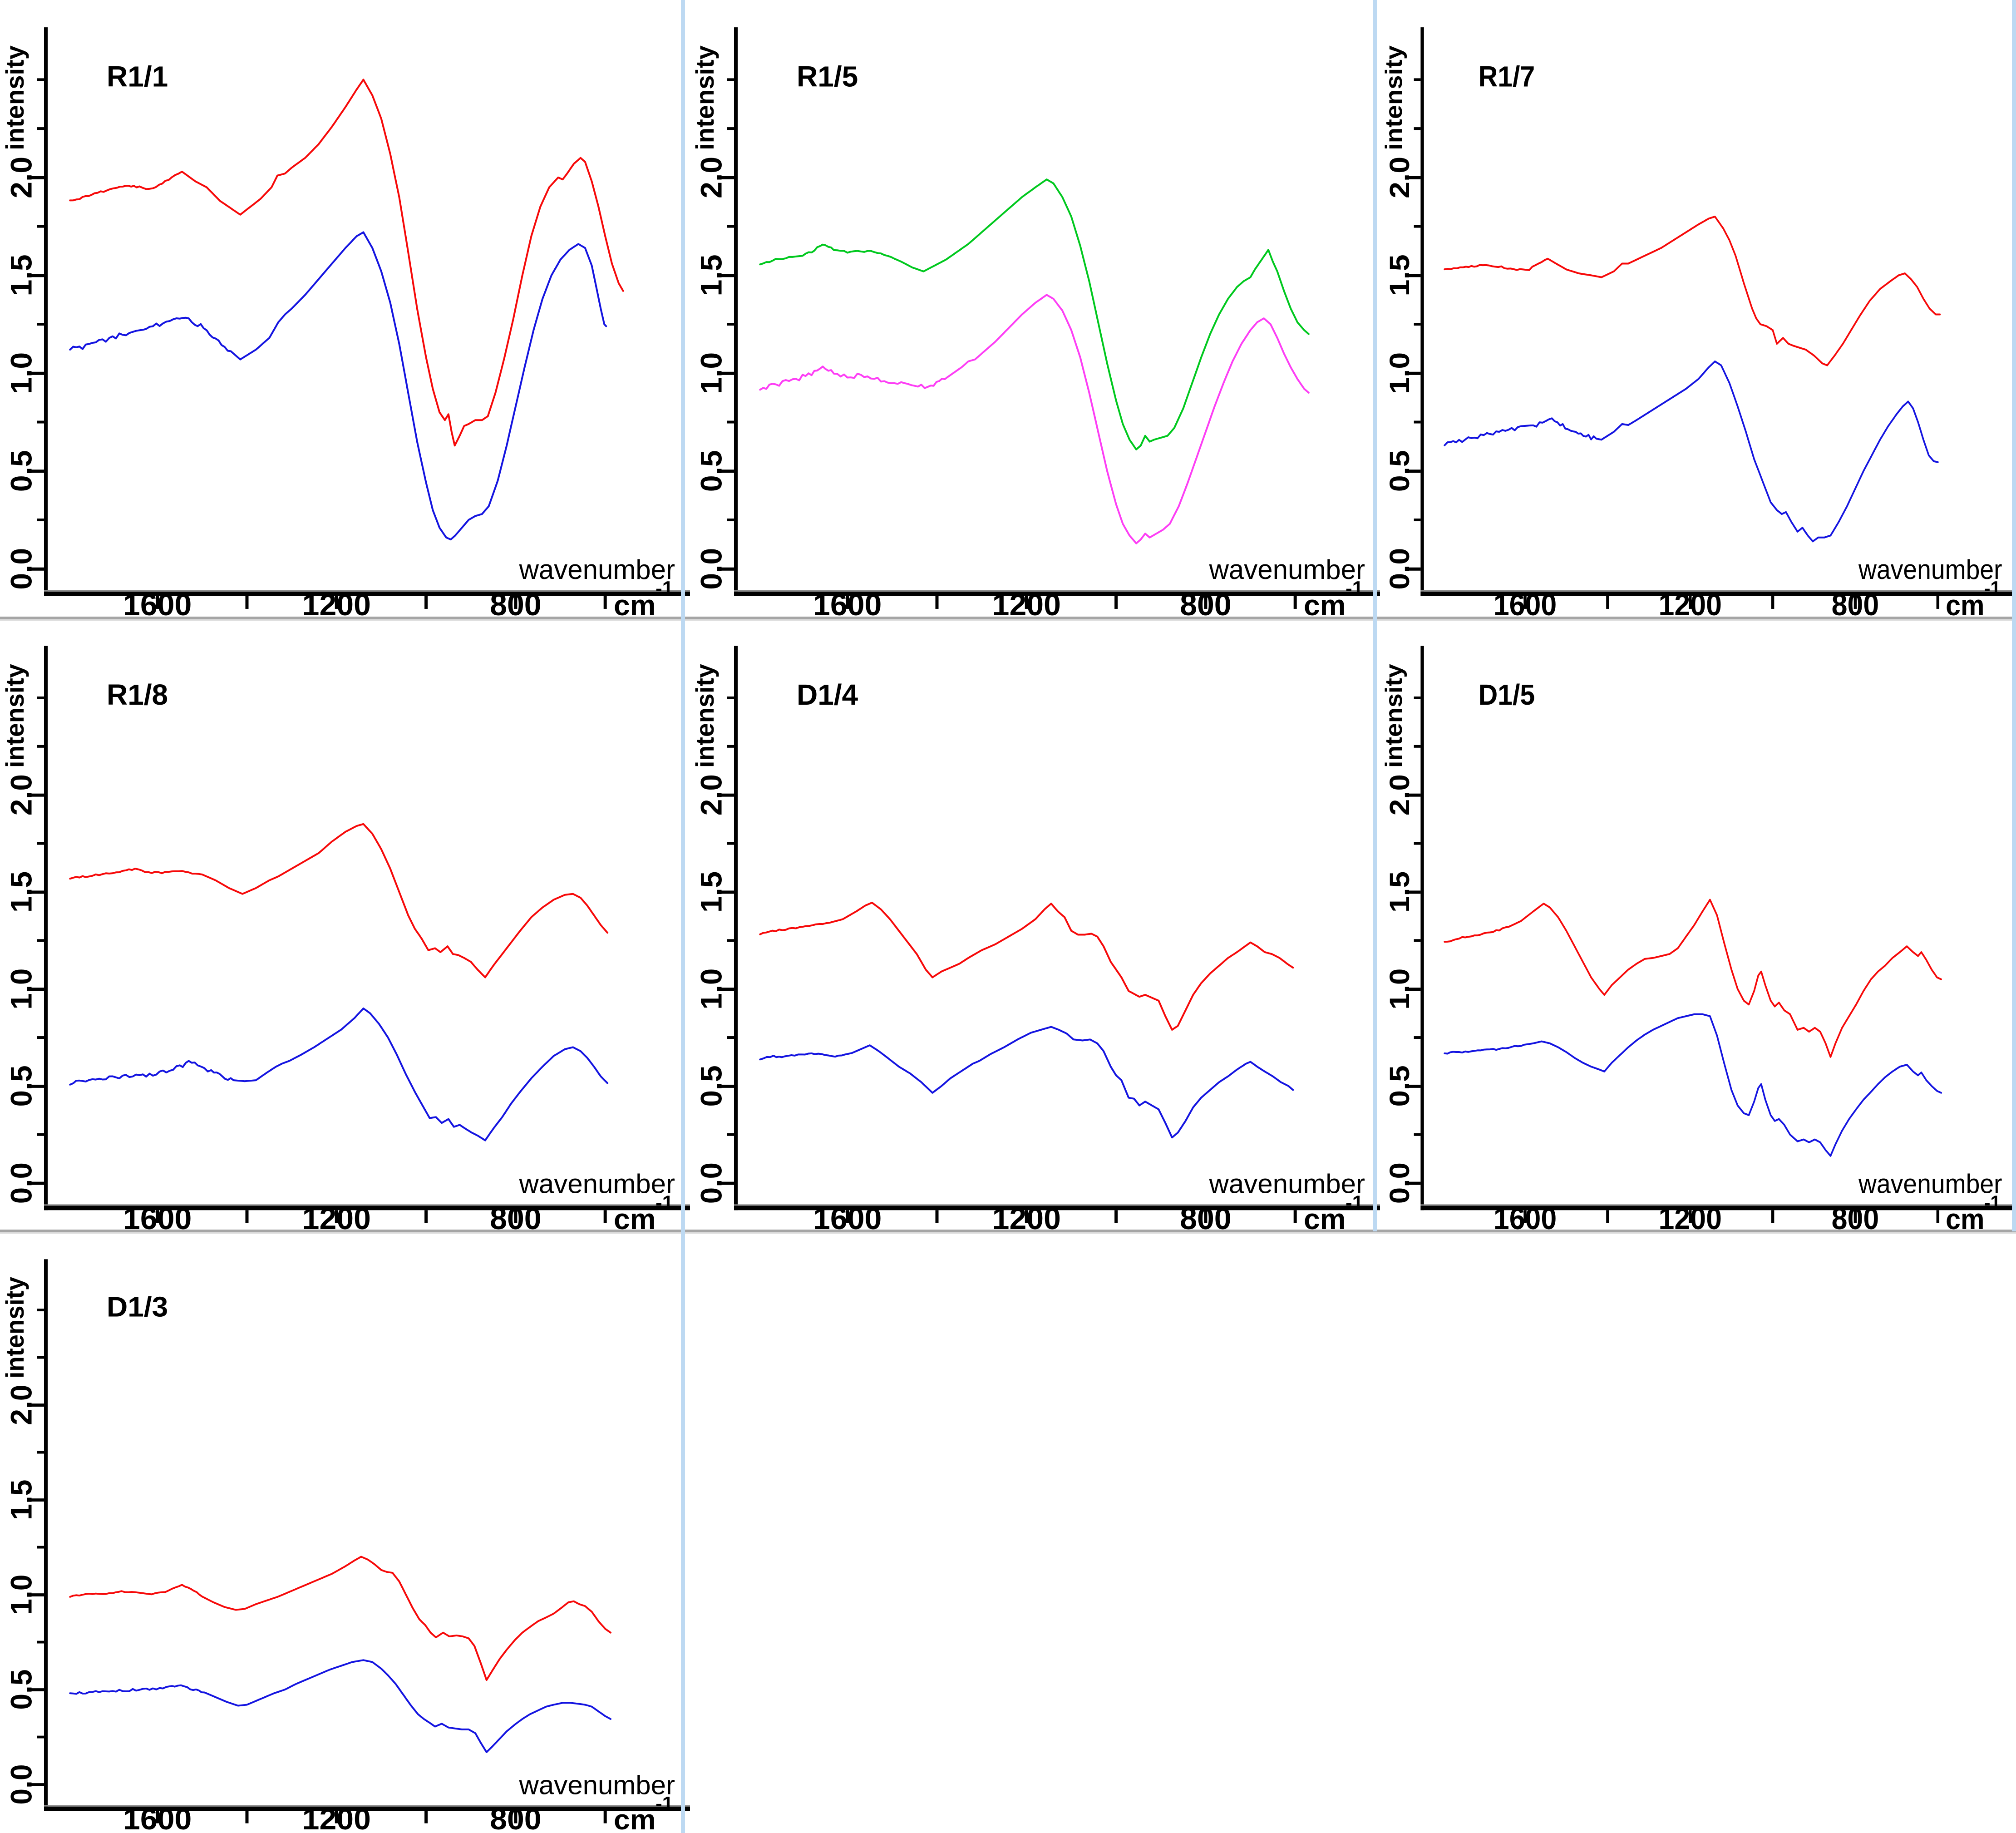 The height and width of the screenshot is (1833, 2016). What do you see at coordinates (1008, 1232) in the screenshot?
I see `row-separator` at bounding box center [1008, 1232].